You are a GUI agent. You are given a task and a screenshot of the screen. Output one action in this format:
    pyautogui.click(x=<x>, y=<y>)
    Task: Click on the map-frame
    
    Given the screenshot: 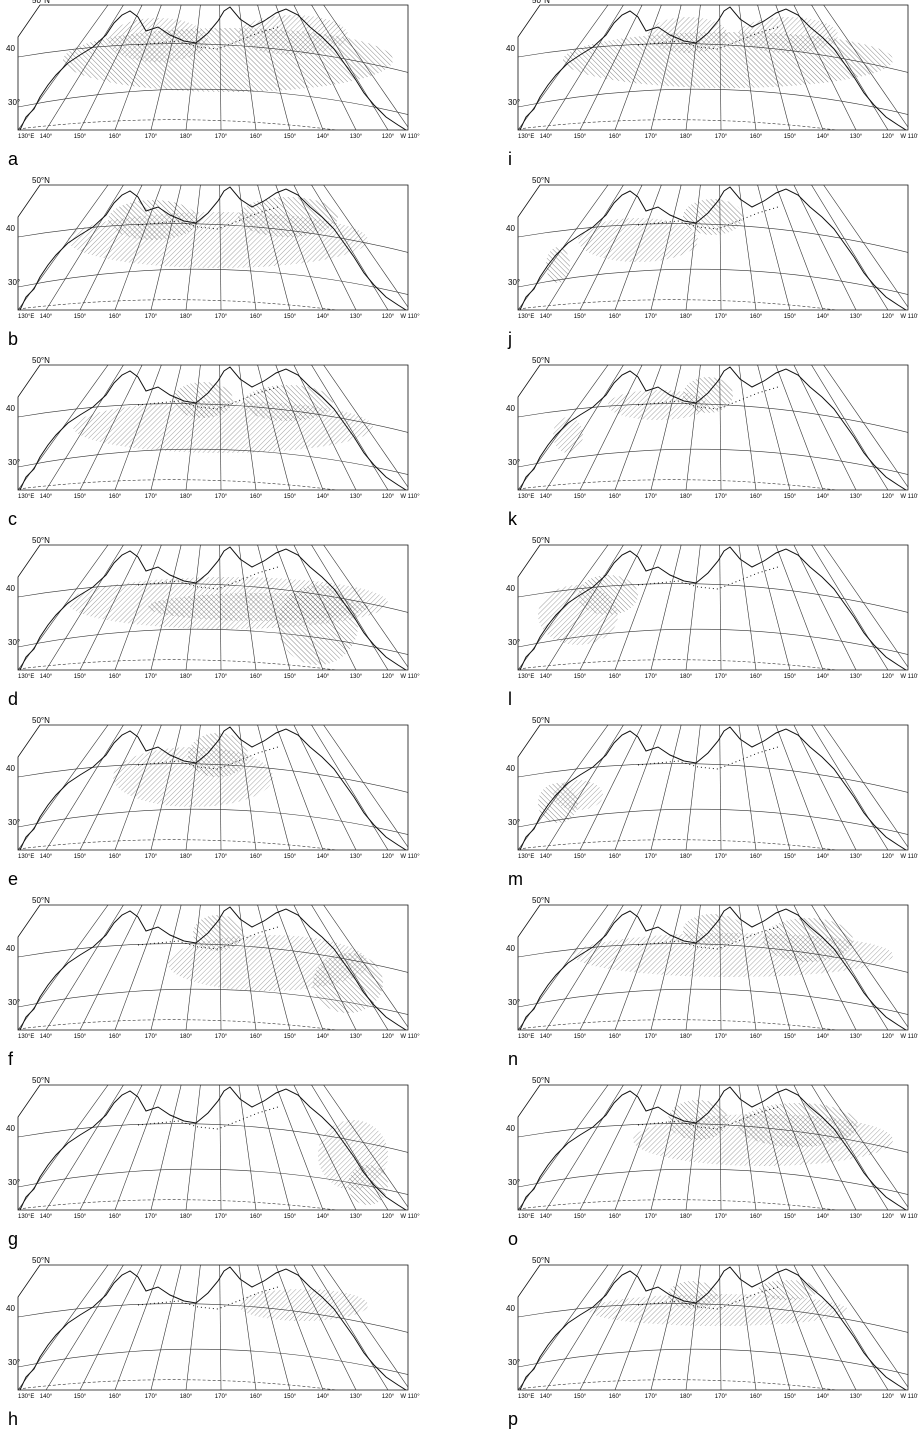 What is the action you would take?
    pyautogui.click(x=213, y=67)
    